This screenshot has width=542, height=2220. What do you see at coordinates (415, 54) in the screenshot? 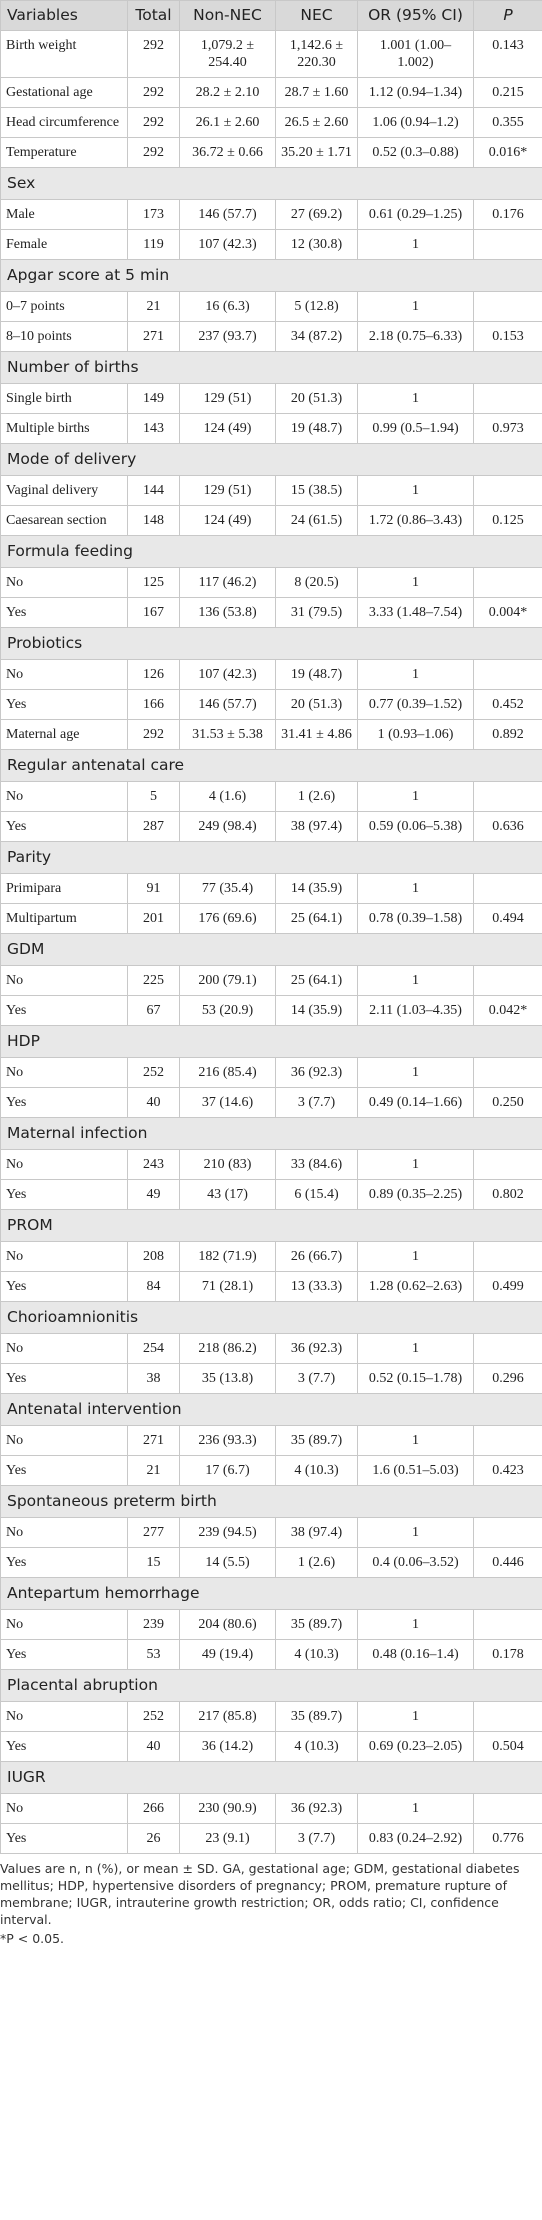
I see `cell: 1.001 (1.00–1.002)` at bounding box center [415, 54].